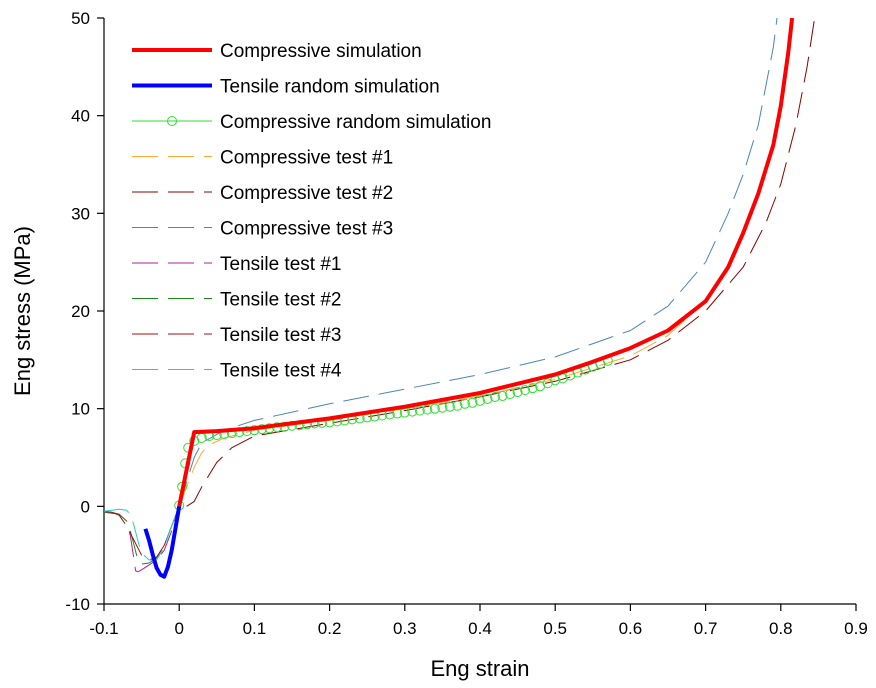  What do you see at coordinates (856, 628) in the screenshot?
I see `x-tick-label: 0.9` at bounding box center [856, 628].